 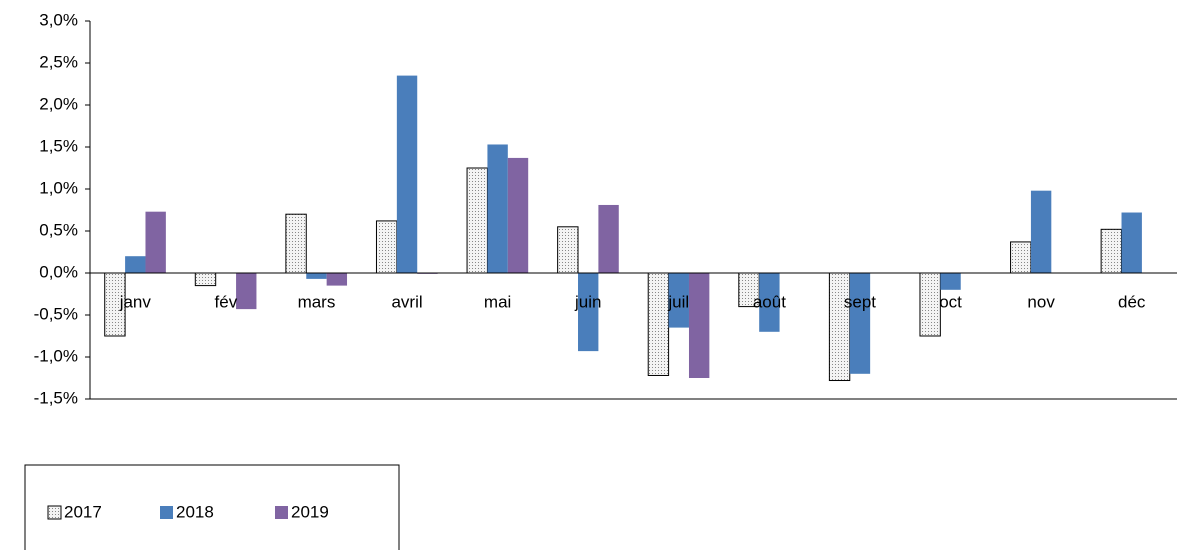 What do you see at coordinates (1132, 301) in the screenshot?
I see `x-tick-label: déc` at bounding box center [1132, 301].